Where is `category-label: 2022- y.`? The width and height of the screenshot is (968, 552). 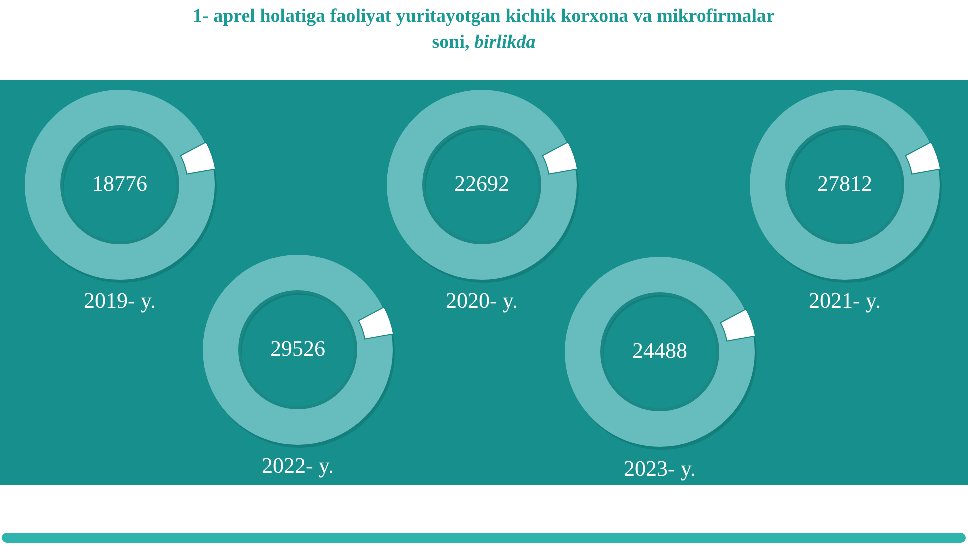
category-label: 2022- y. is located at coordinates (298, 465).